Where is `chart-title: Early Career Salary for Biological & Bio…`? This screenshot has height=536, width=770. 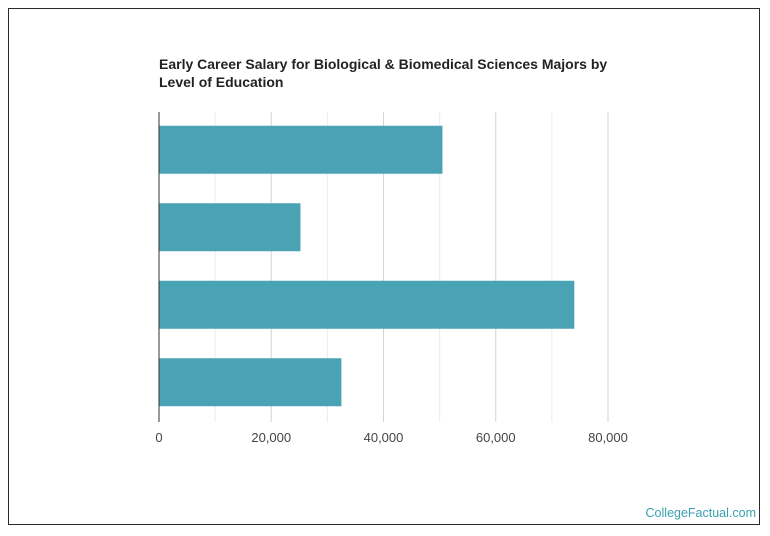
chart-title: Early Career Salary for Biological & Bio… is located at coordinates (383, 73).